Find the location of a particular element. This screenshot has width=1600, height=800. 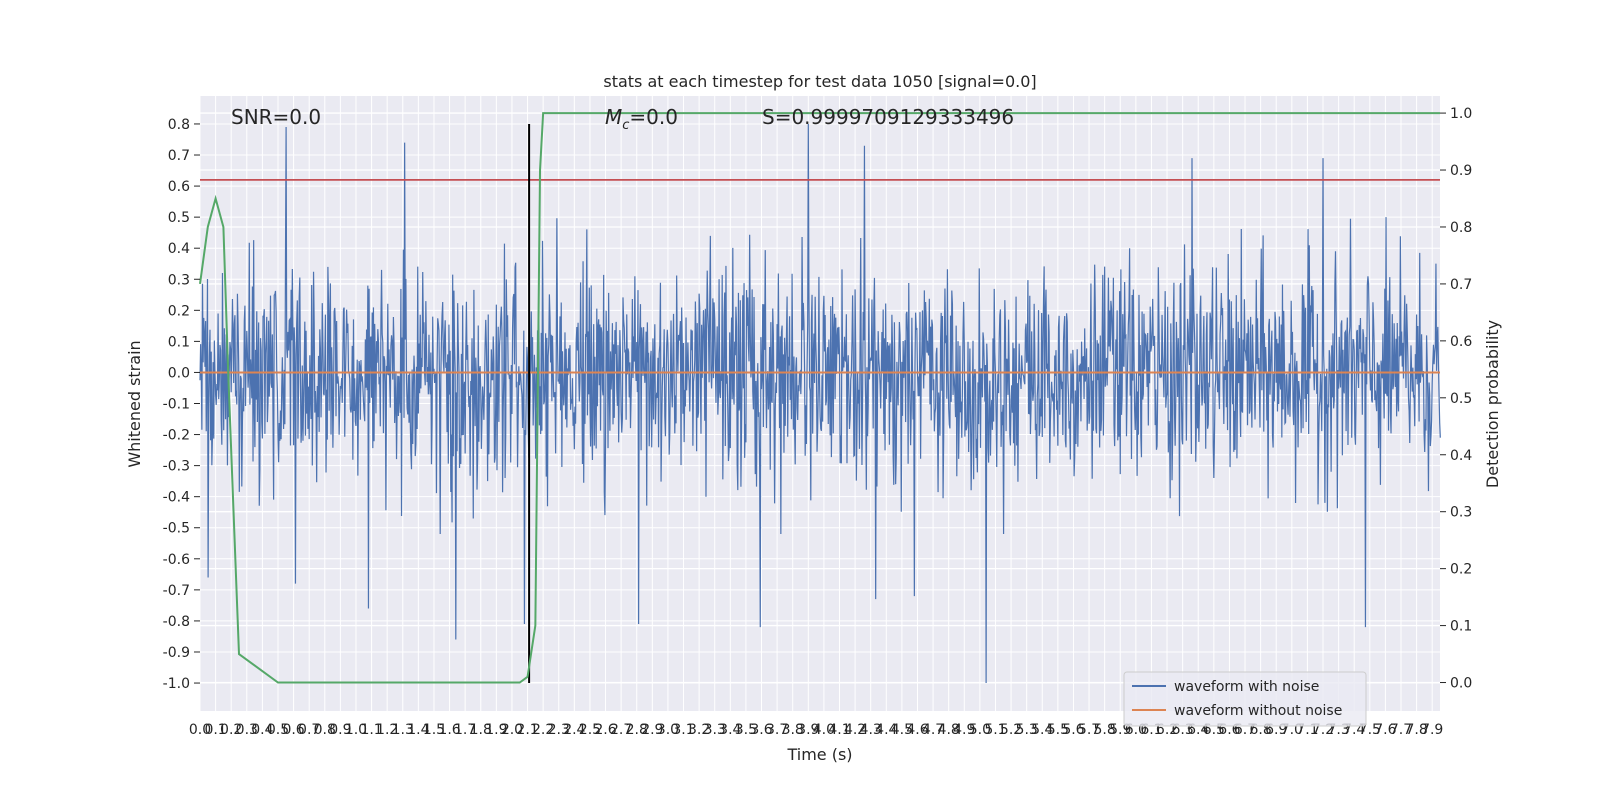

x-tick-label: 7.7 is located at coordinates (1401, 730).